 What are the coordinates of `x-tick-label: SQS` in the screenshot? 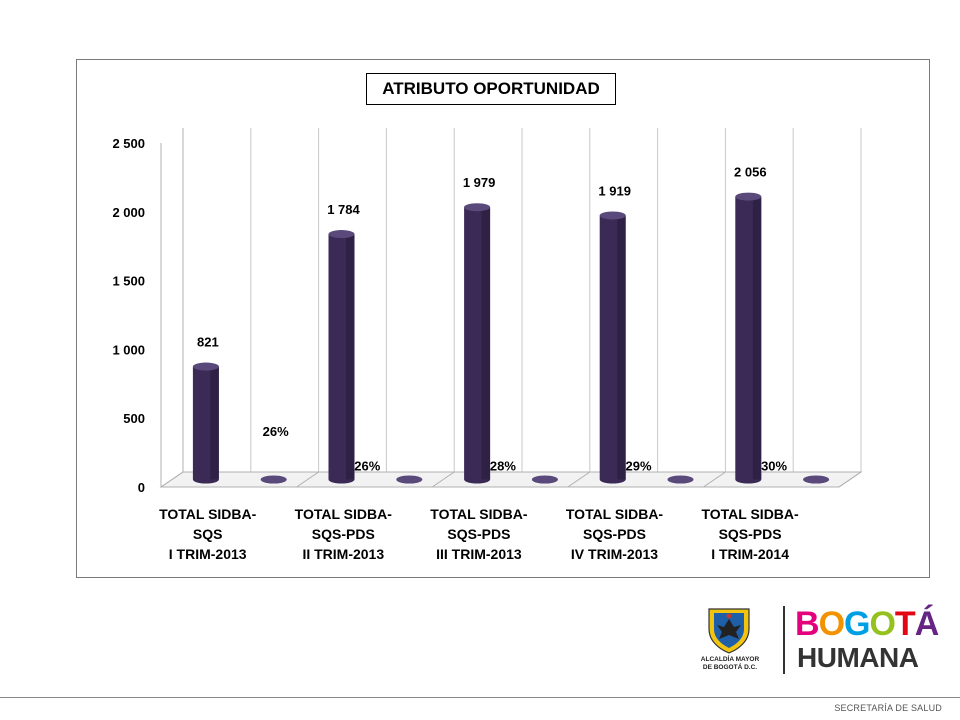 It's located at (208, 534).